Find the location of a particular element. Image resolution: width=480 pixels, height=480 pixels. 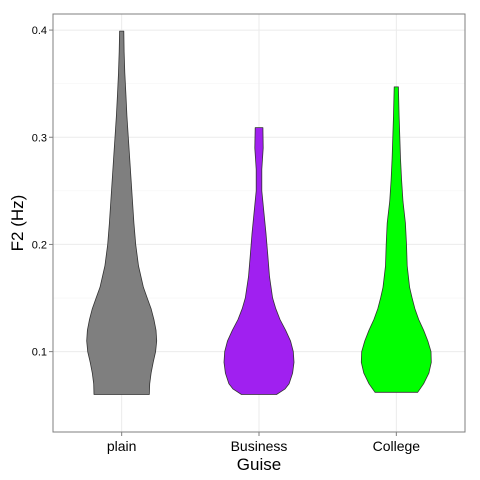

x-axis: plain Business College is located at coordinates (263, 443).